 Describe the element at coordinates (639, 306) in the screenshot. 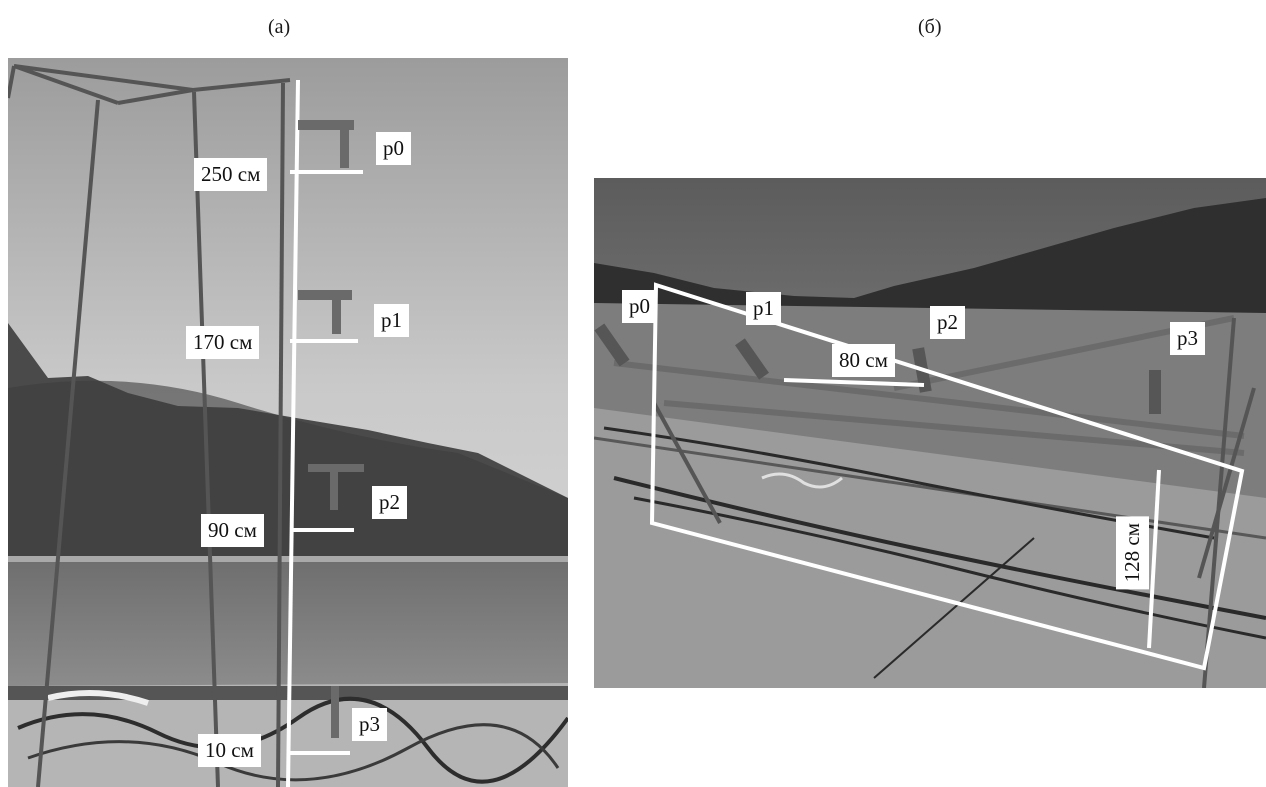

I see `sensor-label-b-p0: p0` at that location.